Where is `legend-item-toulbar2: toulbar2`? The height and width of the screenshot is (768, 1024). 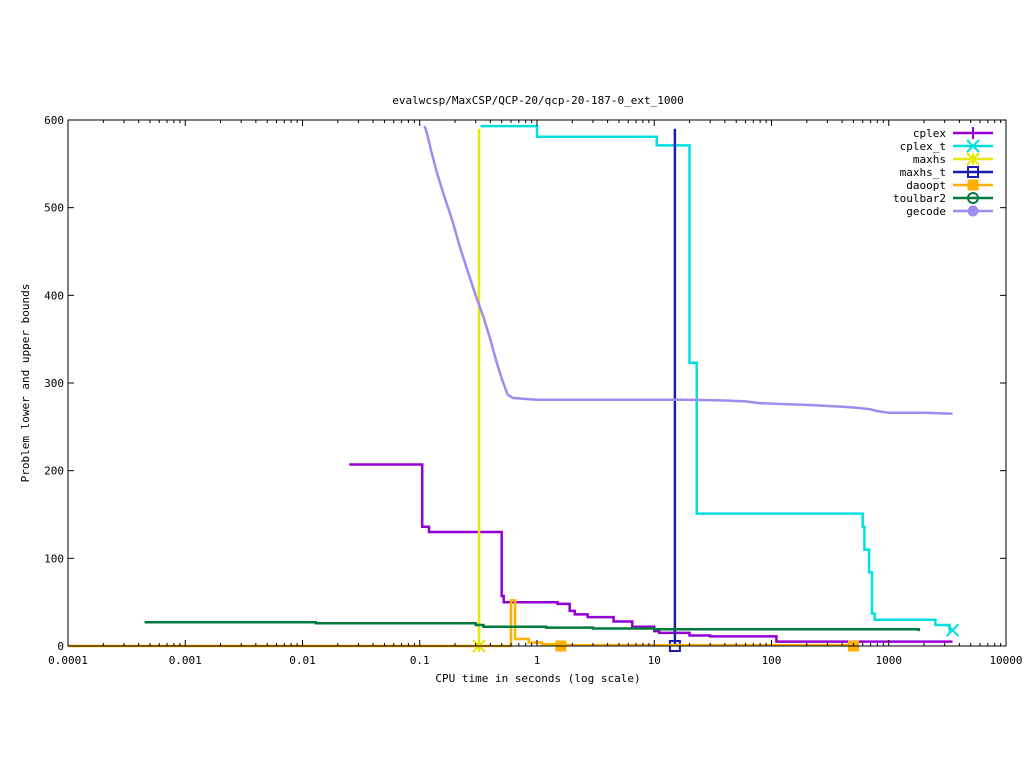 legend-item-toulbar2: toulbar2 is located at coordinates (943, 198).